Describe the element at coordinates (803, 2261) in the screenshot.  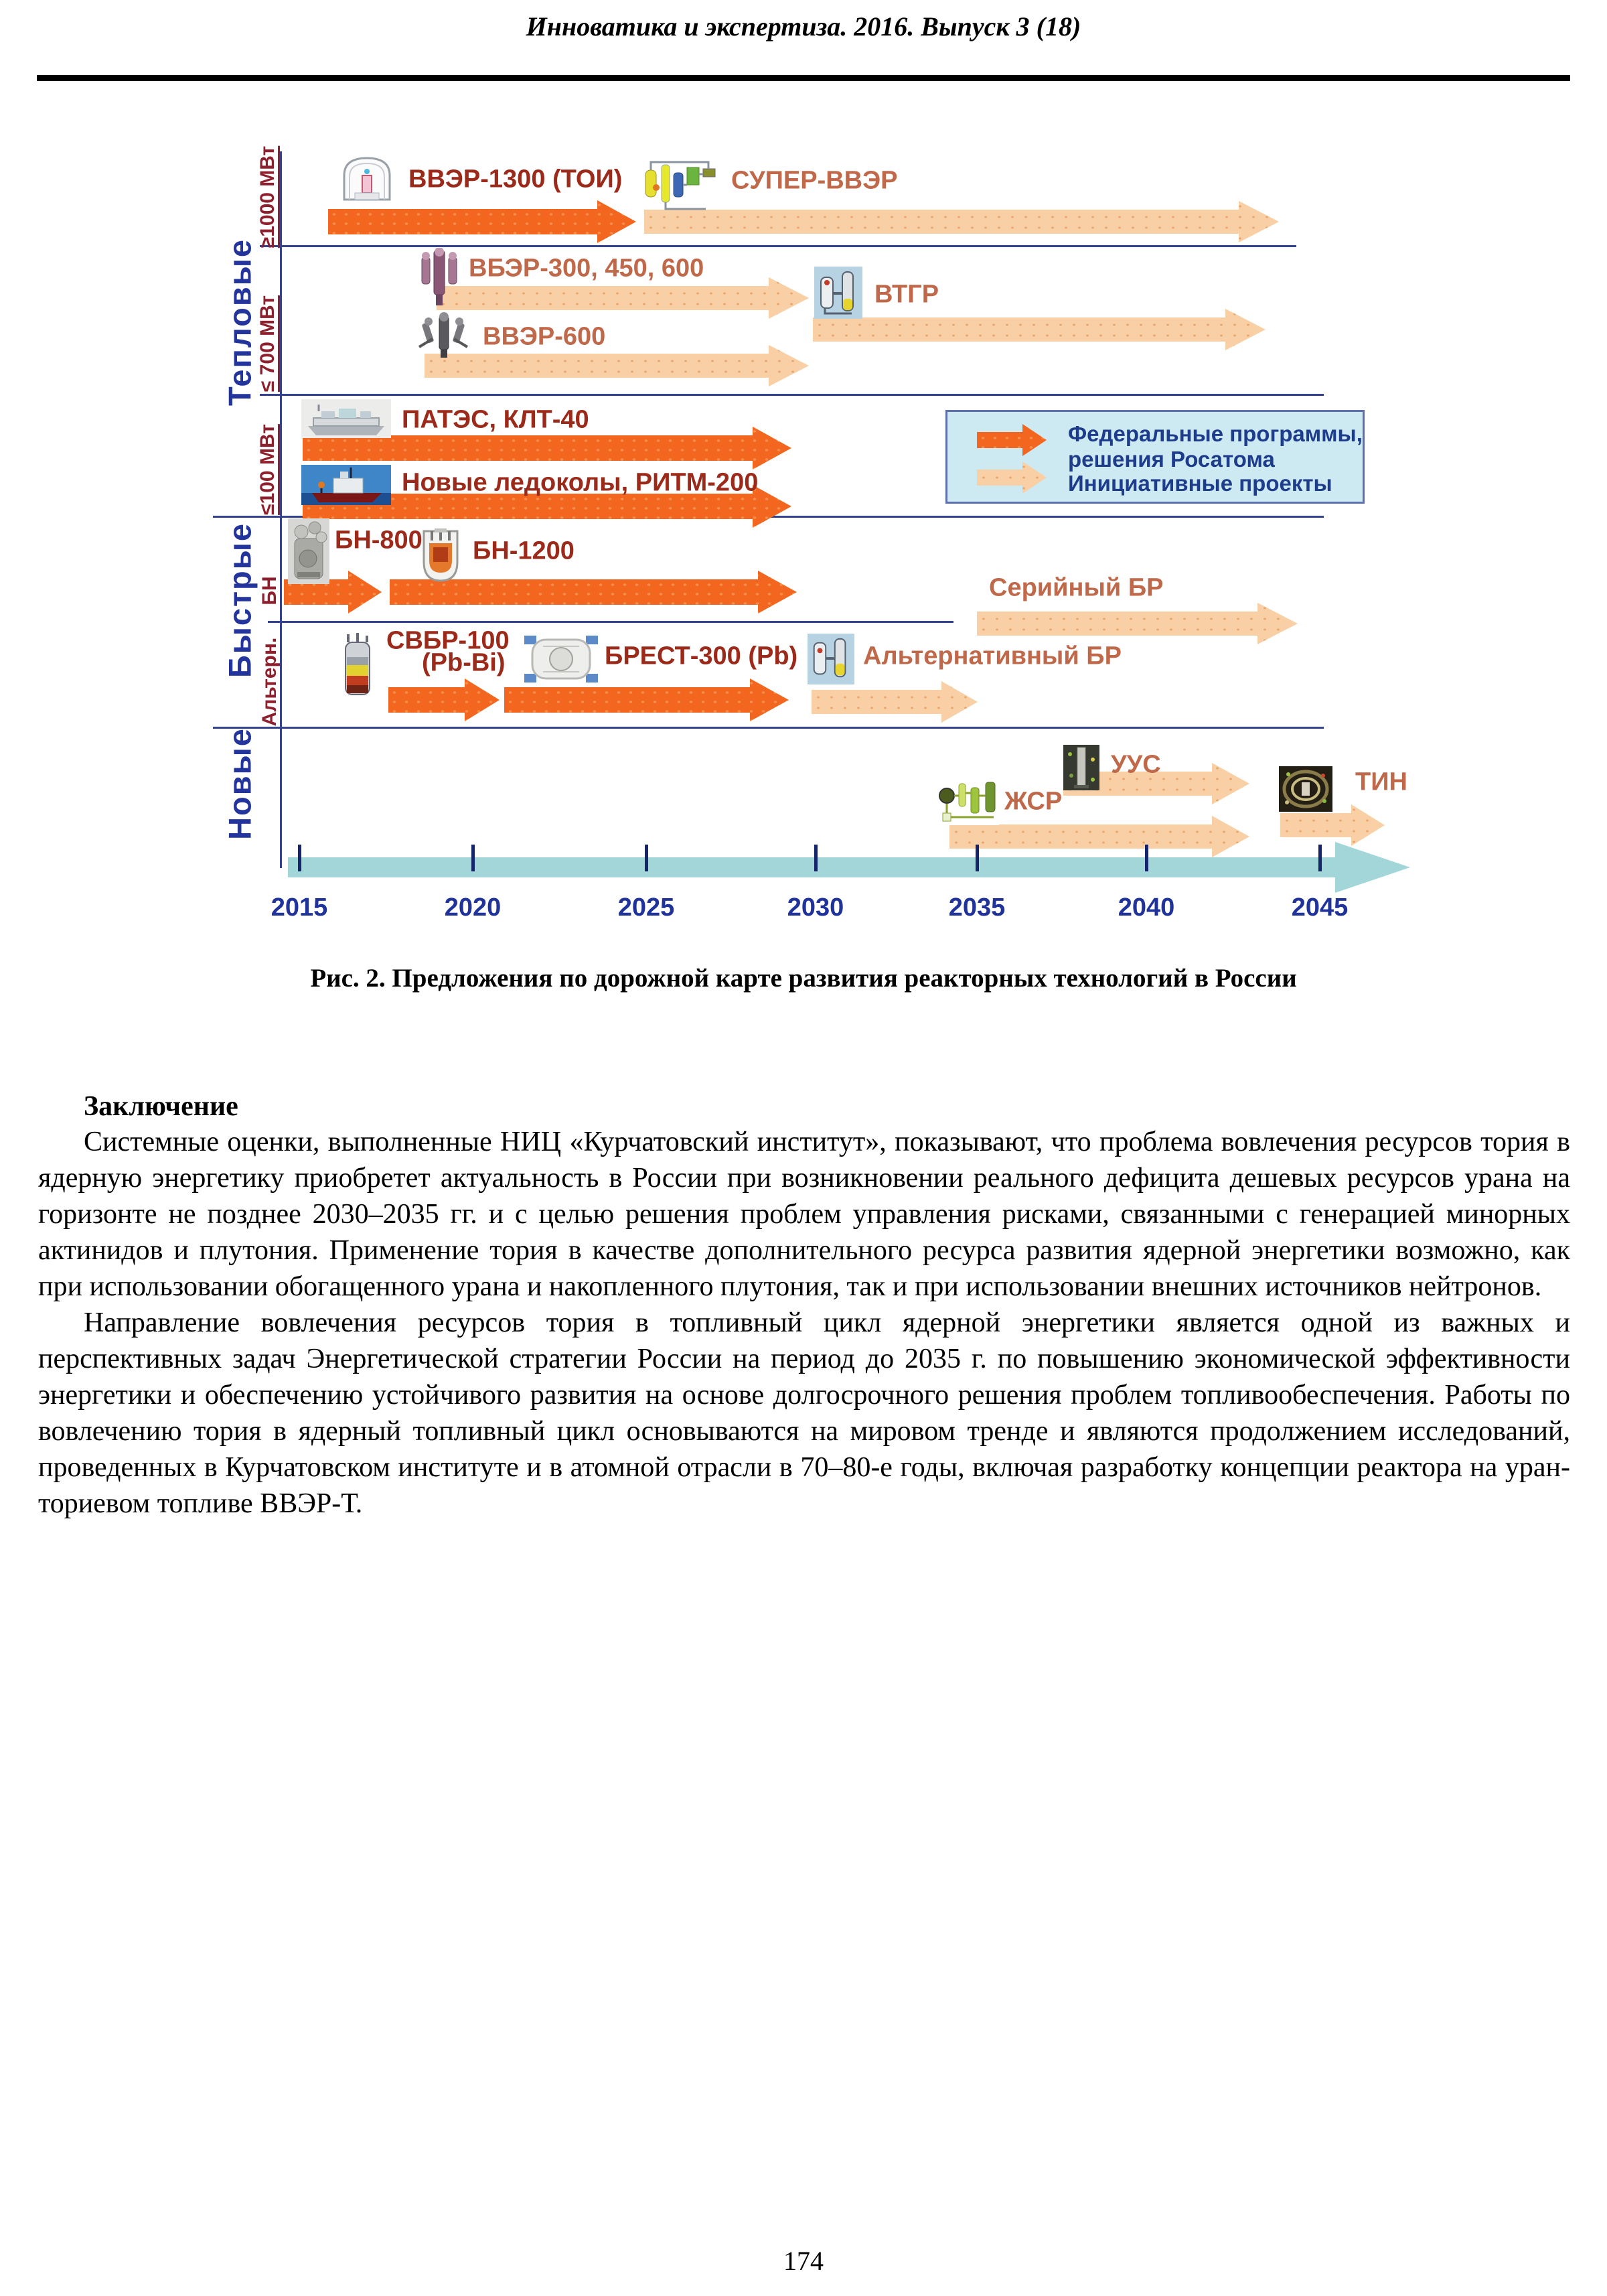
I see `page-number: 174` at that location.